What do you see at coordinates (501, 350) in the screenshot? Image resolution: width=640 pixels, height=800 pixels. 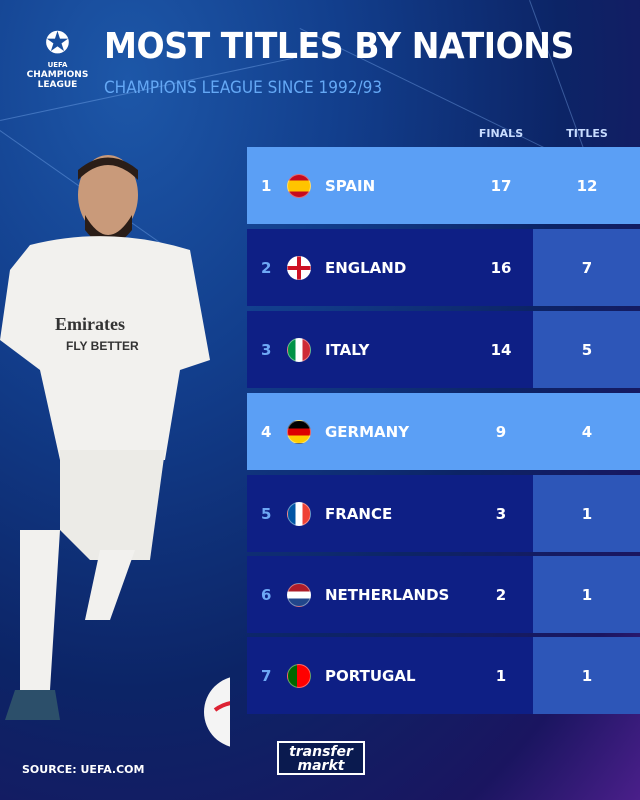 I see `finals-value: 14` at bounding box center [501, 350].